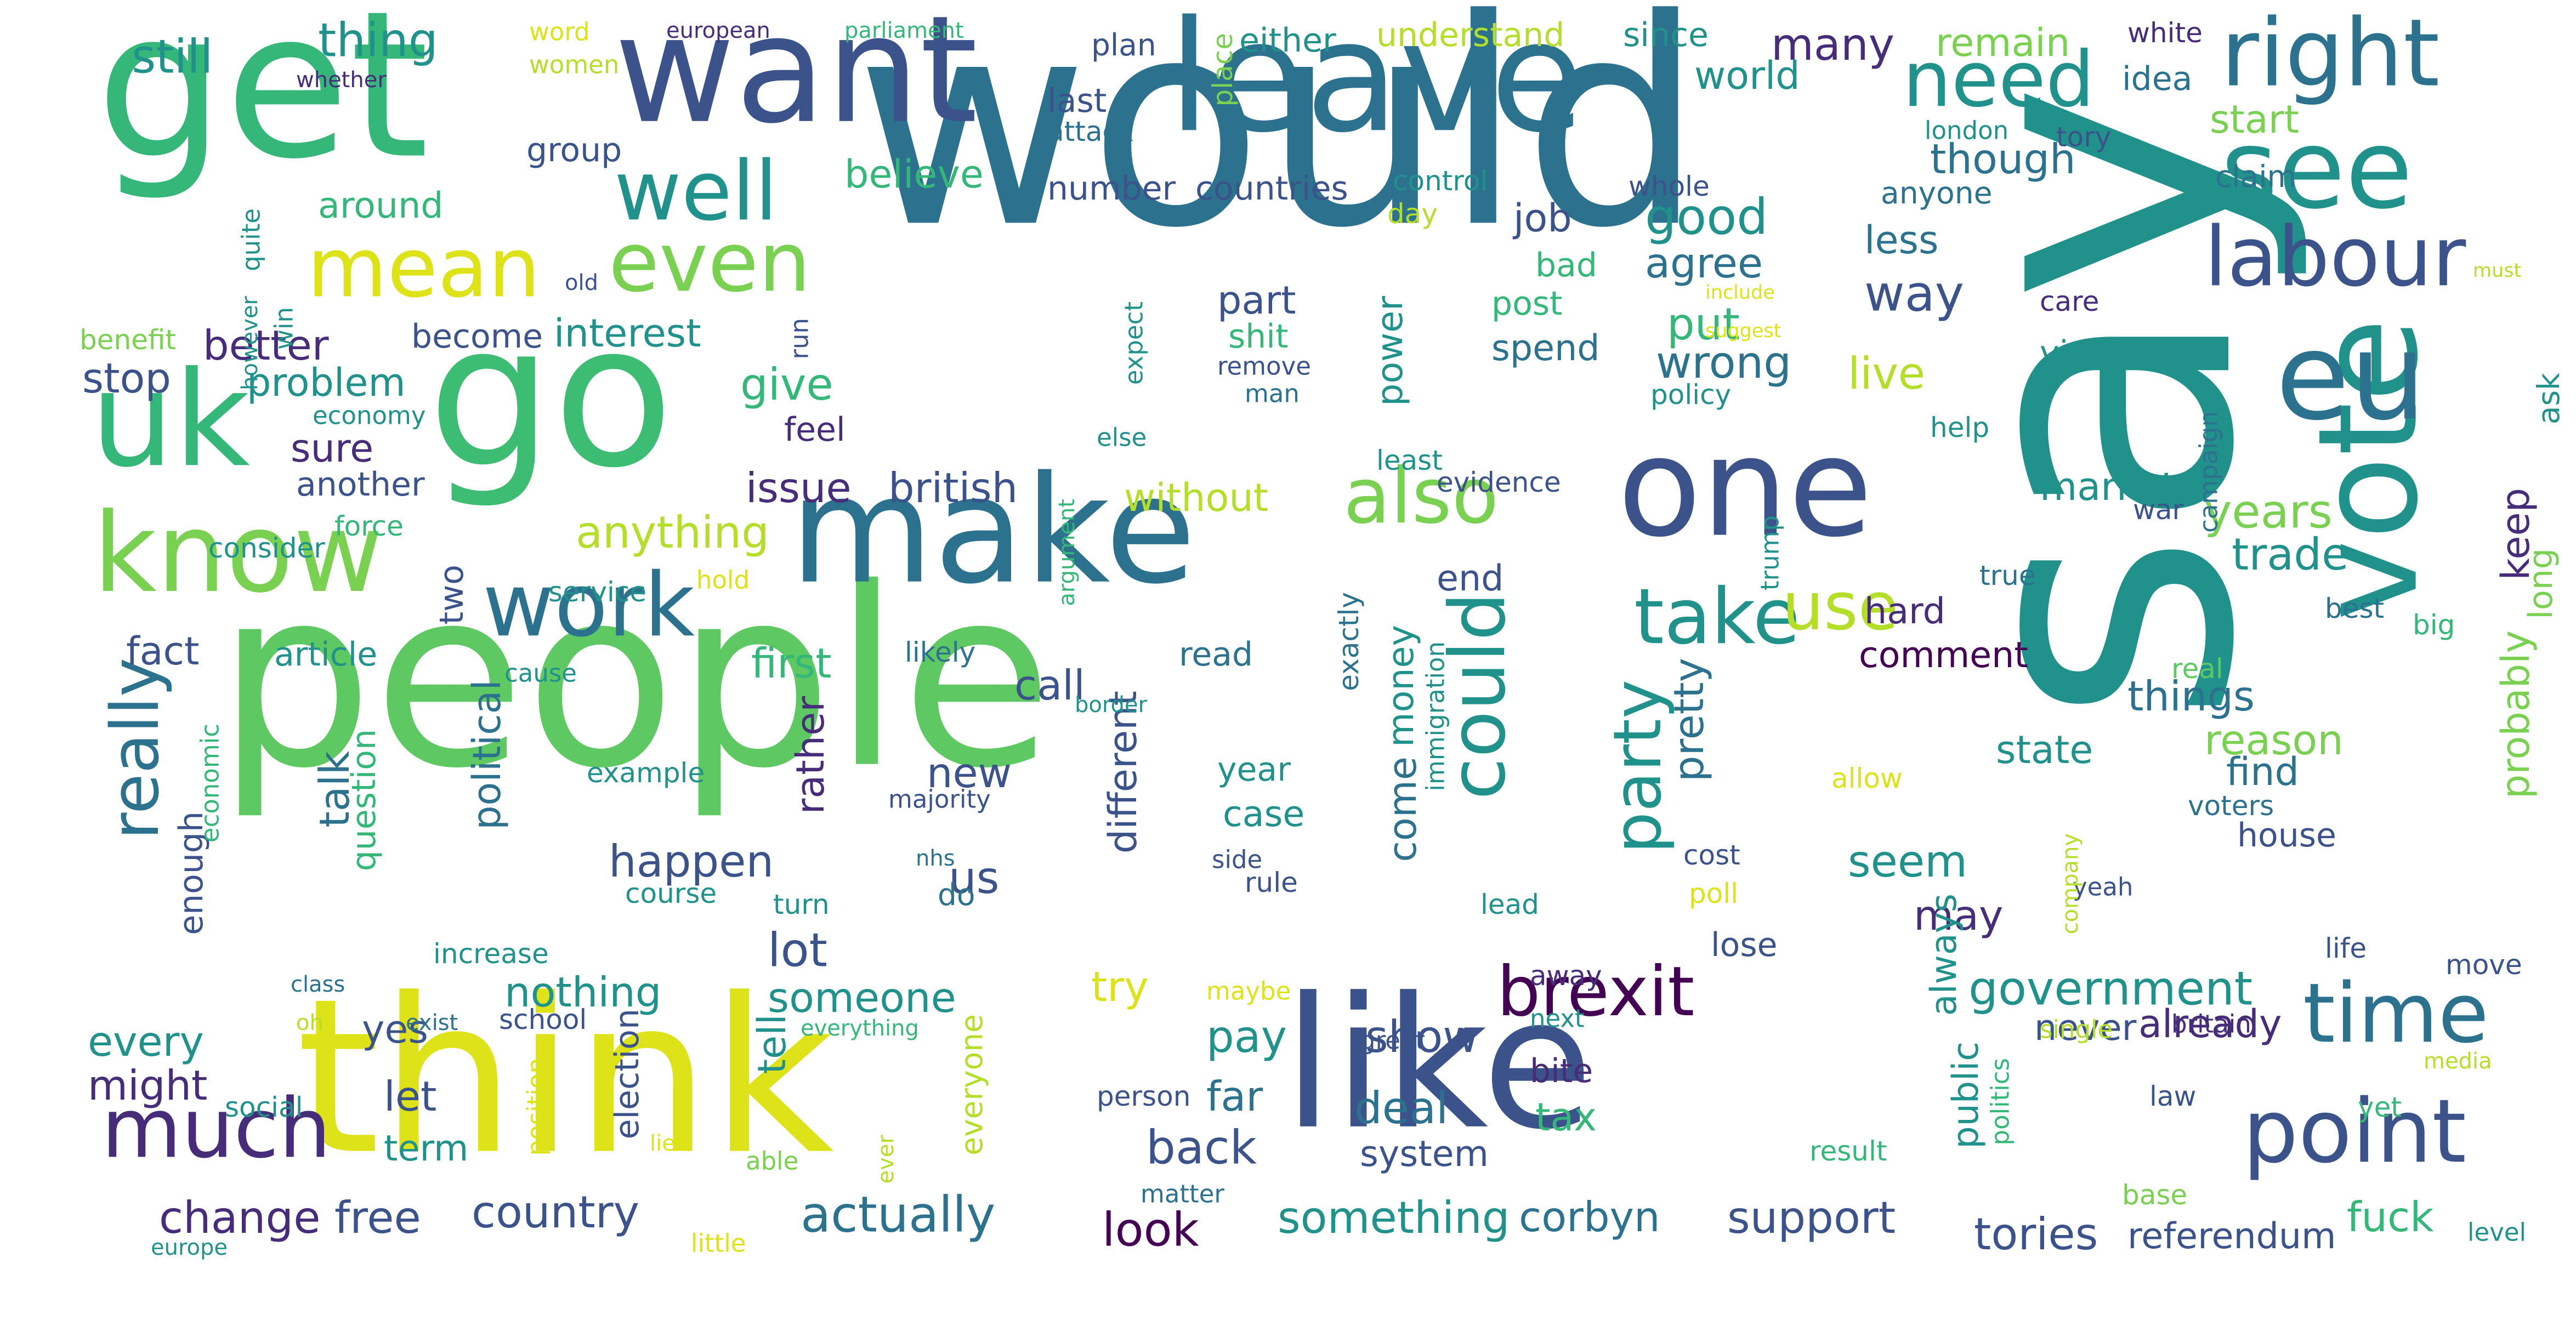 The image size is (2576, 1320). What do you see at coordinates (2434, 625) in the screenshot?
I see `word-big: big` at bounding box center [2434, 625].